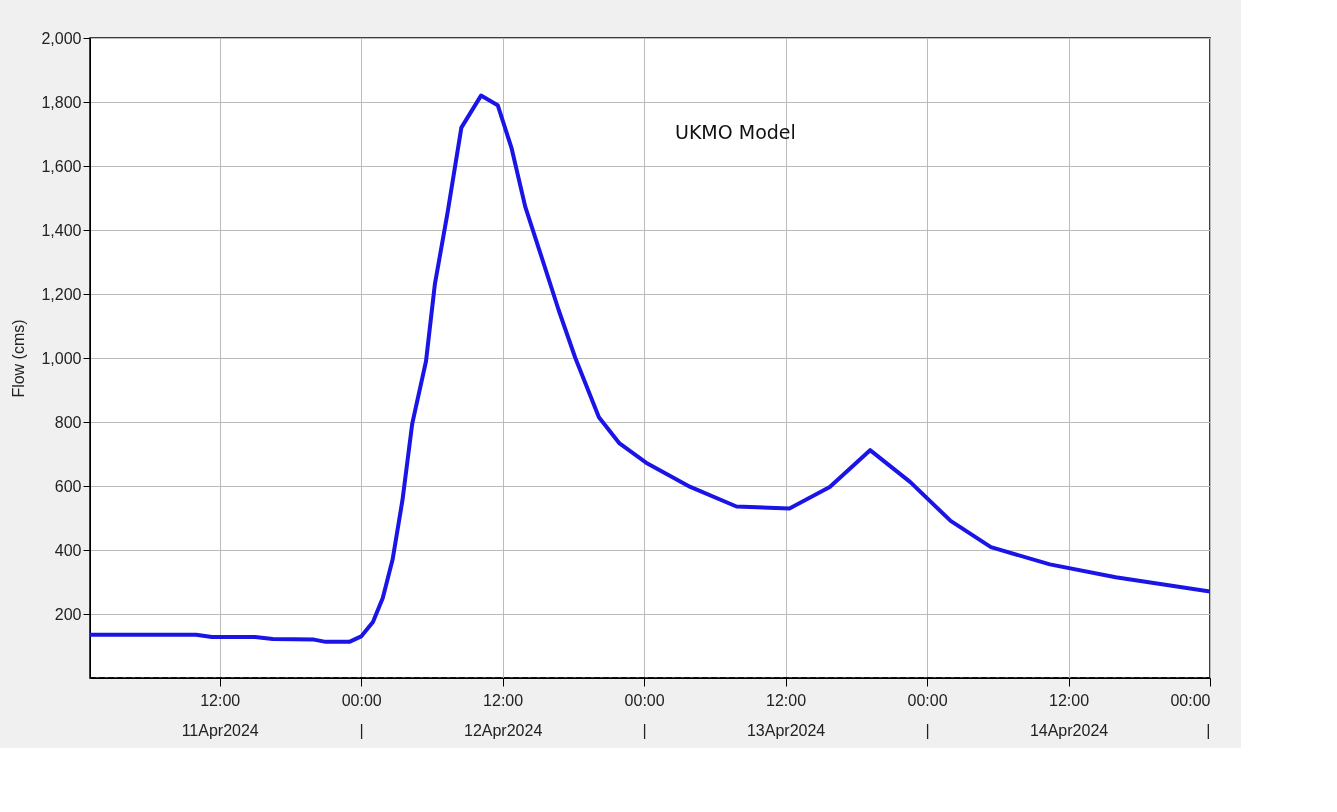 The height and width of the screenshot is (812, 1337). Describe the element at coordinates (61, 166) in the screenshot. I see `y-tick-label: 1,600` at that location.